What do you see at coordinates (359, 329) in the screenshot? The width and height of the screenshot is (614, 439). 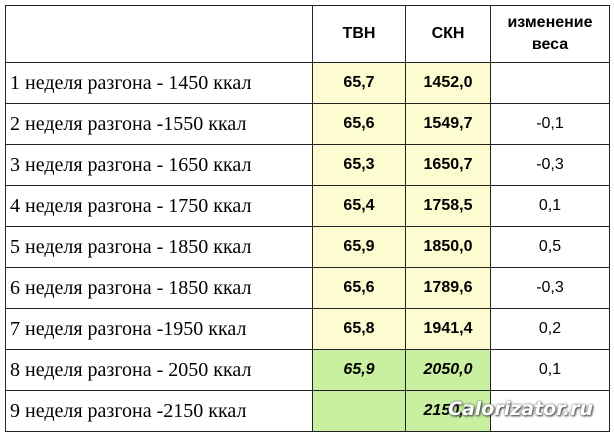 I see `cell: 65,8` at bounding box center [359, 329].